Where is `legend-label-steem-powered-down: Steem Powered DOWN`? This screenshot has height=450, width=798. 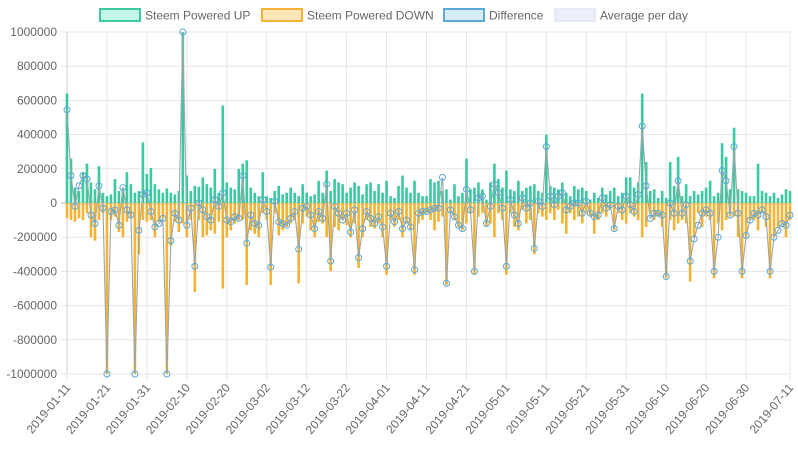
legend-label-steem-powered-down: Steem Powered DOWN is located at coordinates (370, 16).